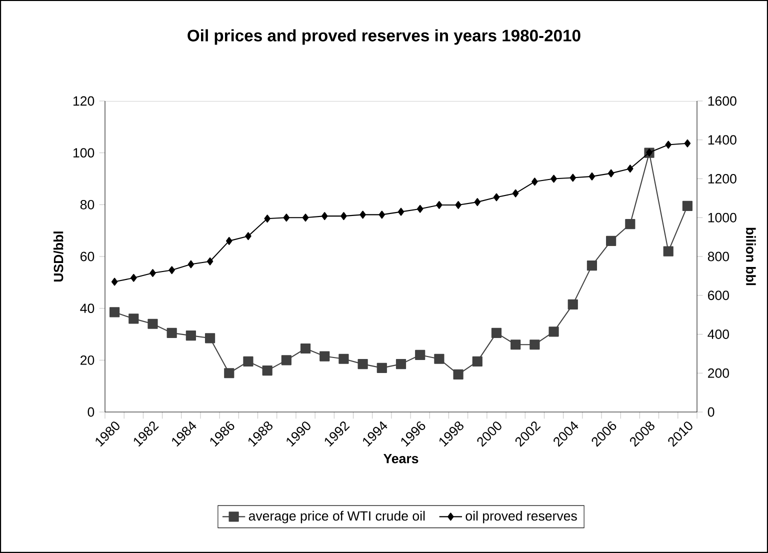 The width and height of the screenshot is (768, 553). I want to click on y2-tick-label: 1600, so click(722, 101).